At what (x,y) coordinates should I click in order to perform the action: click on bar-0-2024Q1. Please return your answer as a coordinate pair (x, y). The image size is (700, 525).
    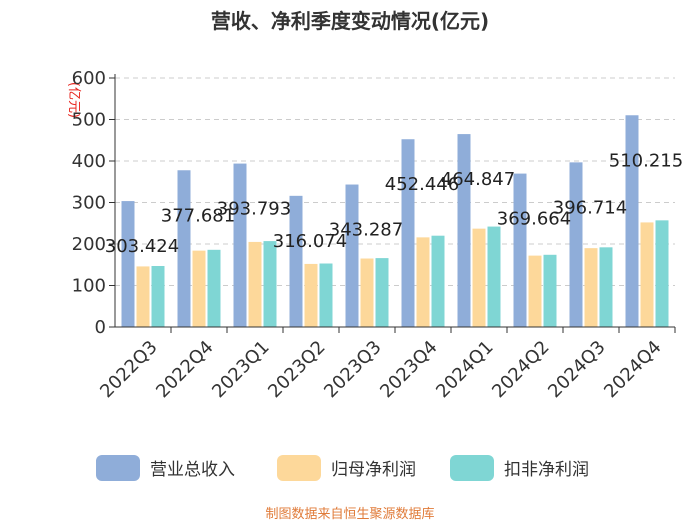
    Looking at the image, I should click on (464, 230).